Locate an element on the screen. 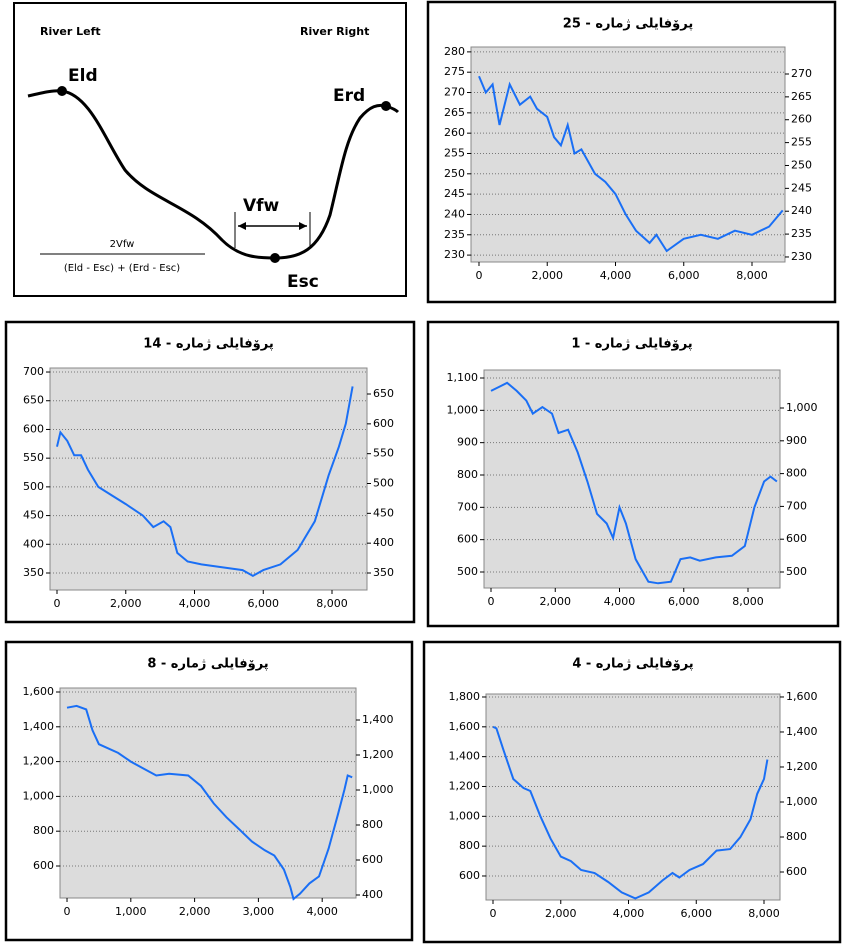 The image size is (843, 945). y2-tick-label: 270 is located at coordinates (801, 73).